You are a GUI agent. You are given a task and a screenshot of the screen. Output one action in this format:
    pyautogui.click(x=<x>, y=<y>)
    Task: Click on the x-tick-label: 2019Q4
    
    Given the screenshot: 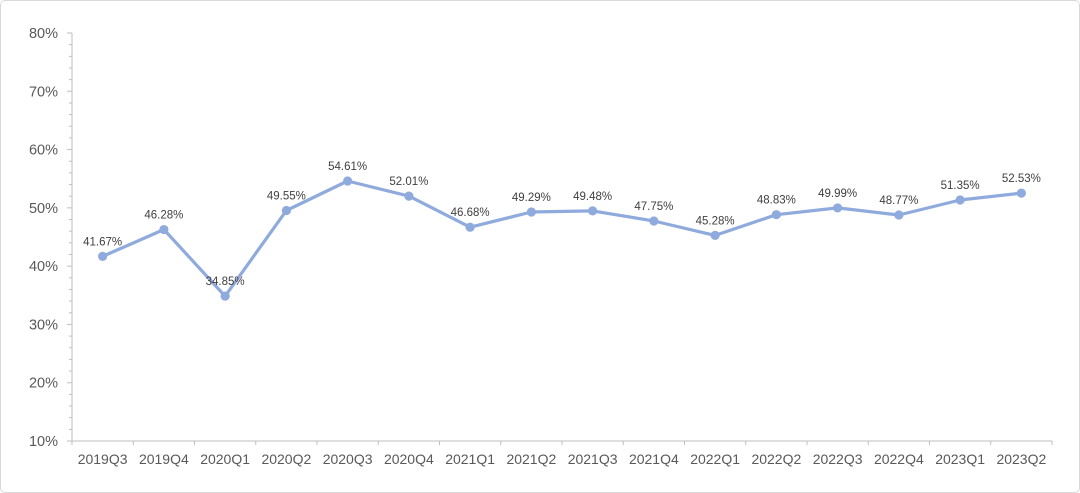 What is the action you would take?
    pyautogui.click(x=164, y=459)
    